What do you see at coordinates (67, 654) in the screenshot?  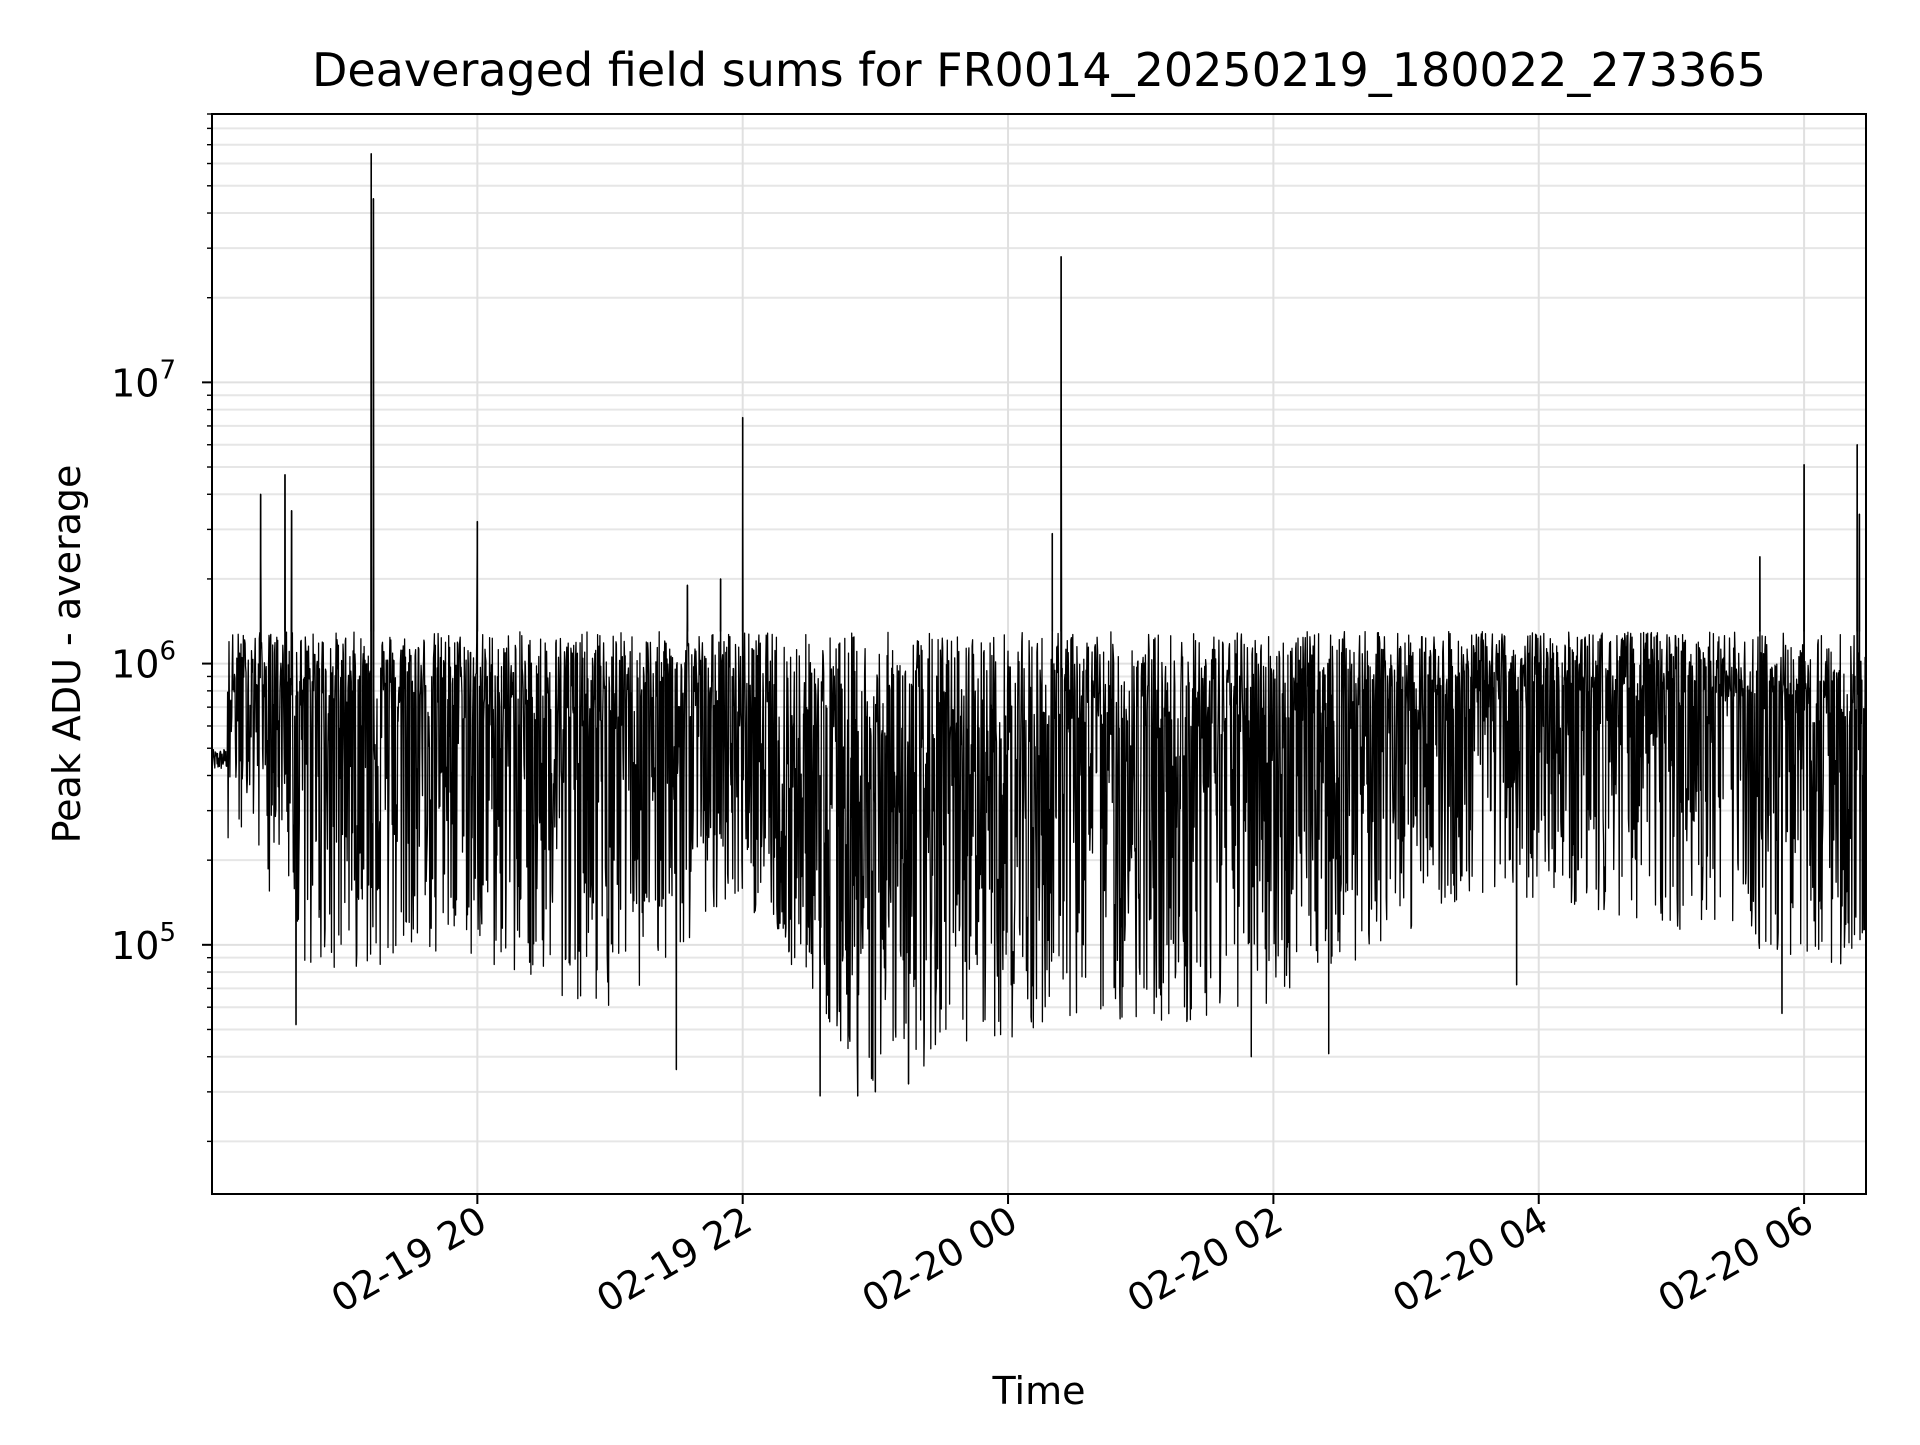 I see `y-axis-label: Peak ADU - average` at bounding box center [67, 654].